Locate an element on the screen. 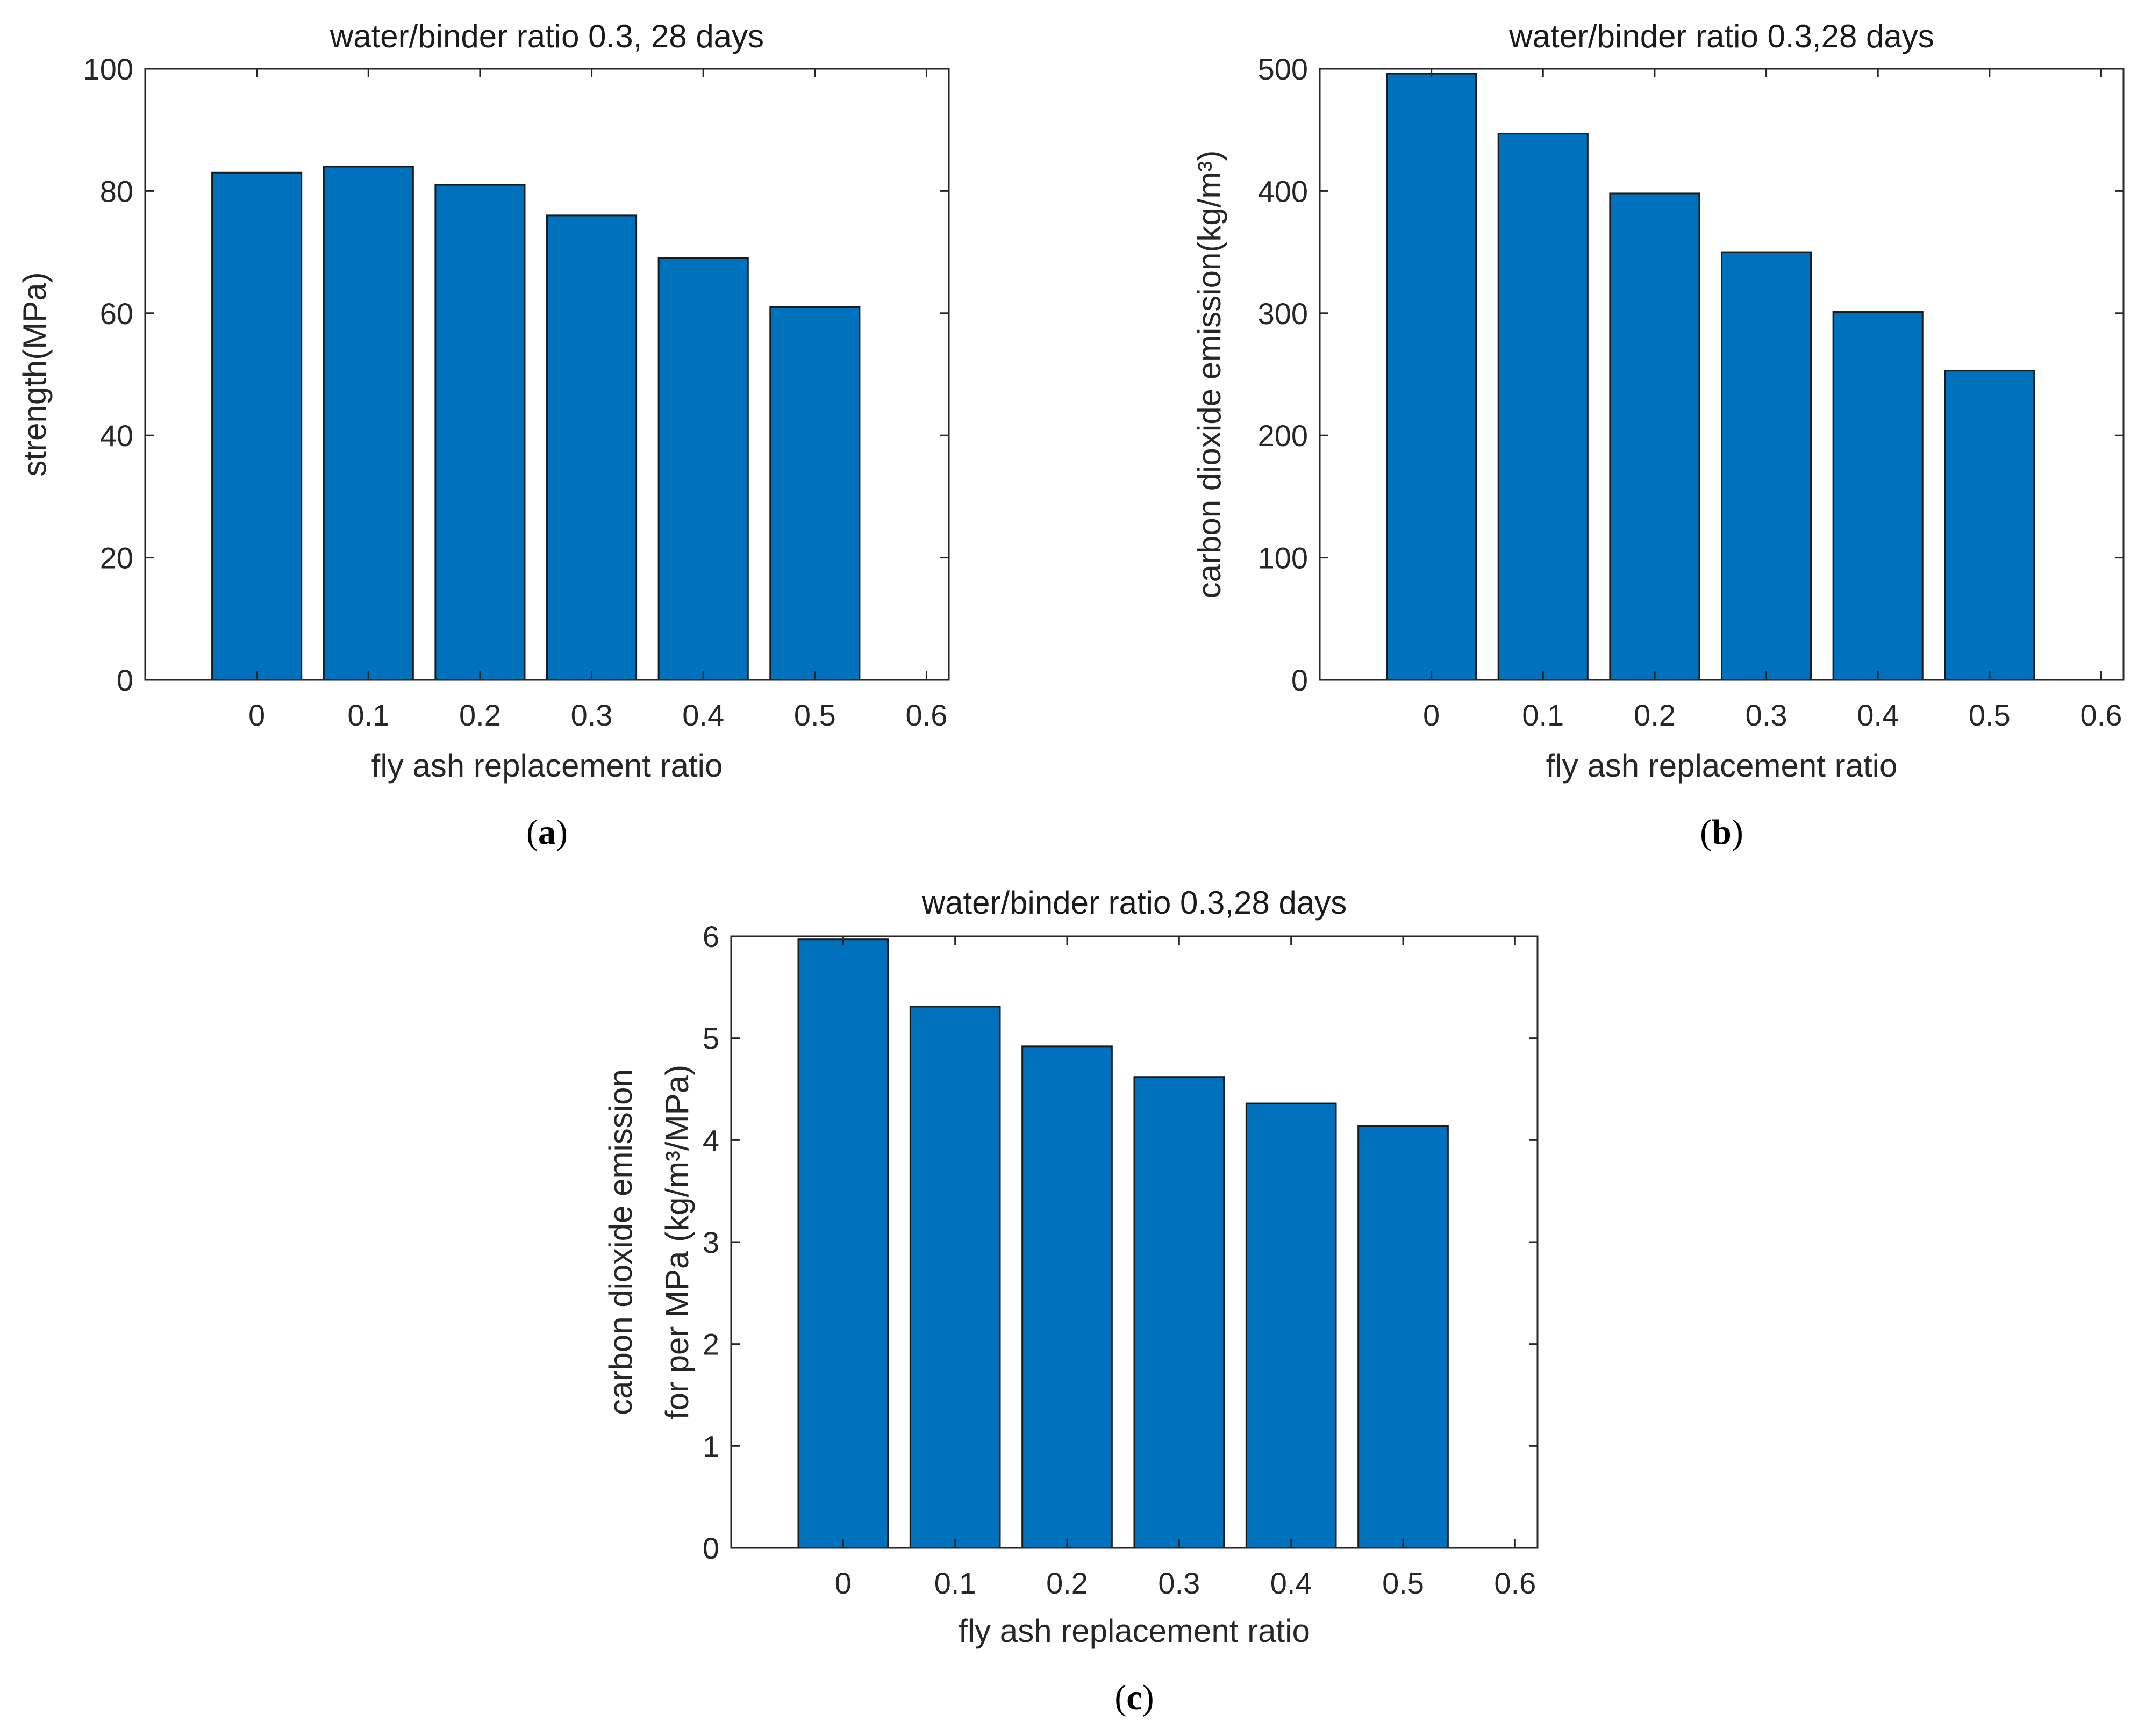  y-tick-label: 20 is located at coordinates (117, 558).